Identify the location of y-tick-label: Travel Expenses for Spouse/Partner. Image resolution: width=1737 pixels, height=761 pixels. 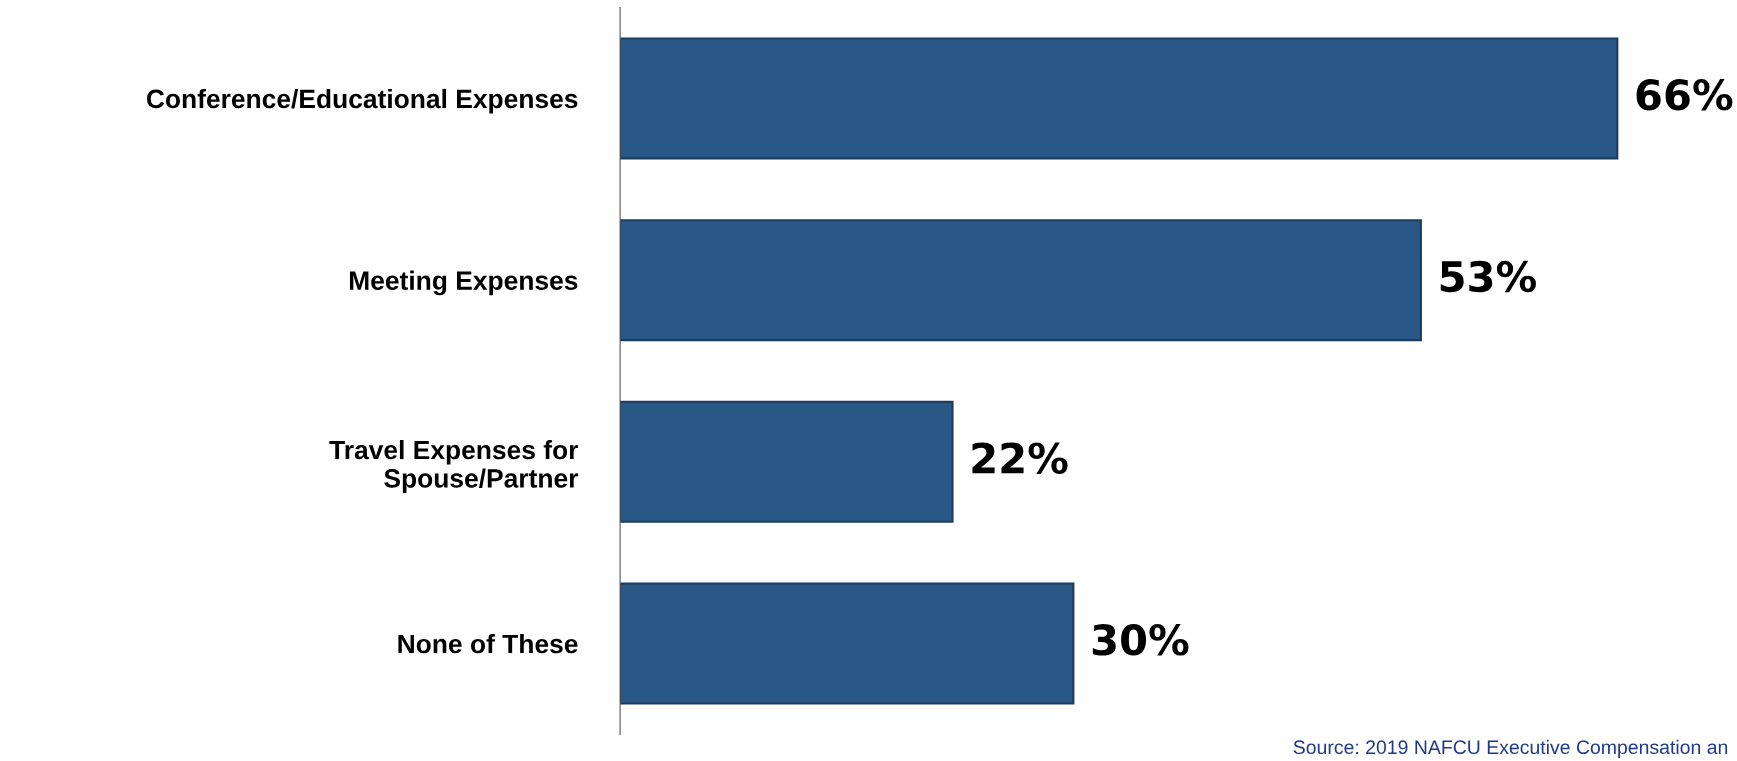
(454, 466).